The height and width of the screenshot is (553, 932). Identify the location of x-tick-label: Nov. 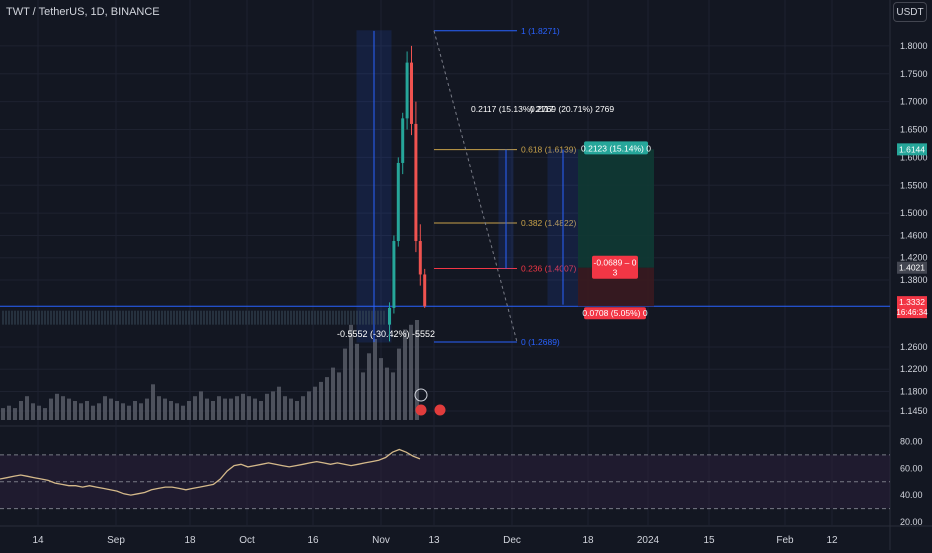
(381, 540).